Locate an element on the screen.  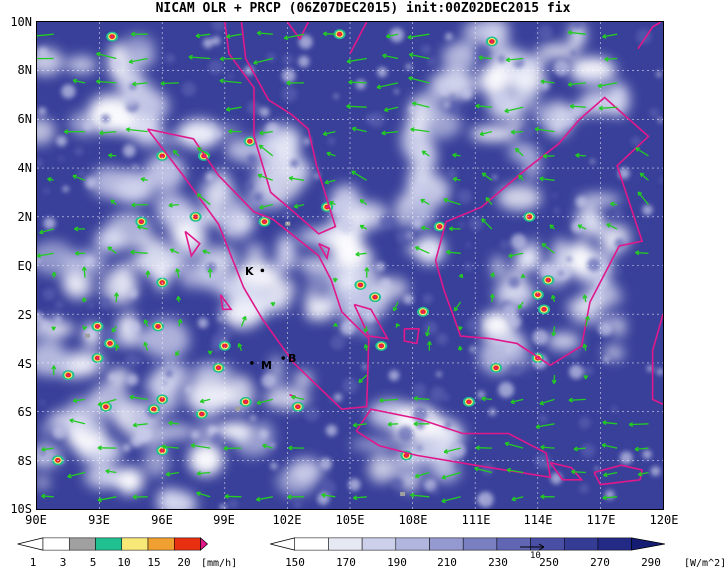
java-coast is located at coordinates (453, 443).